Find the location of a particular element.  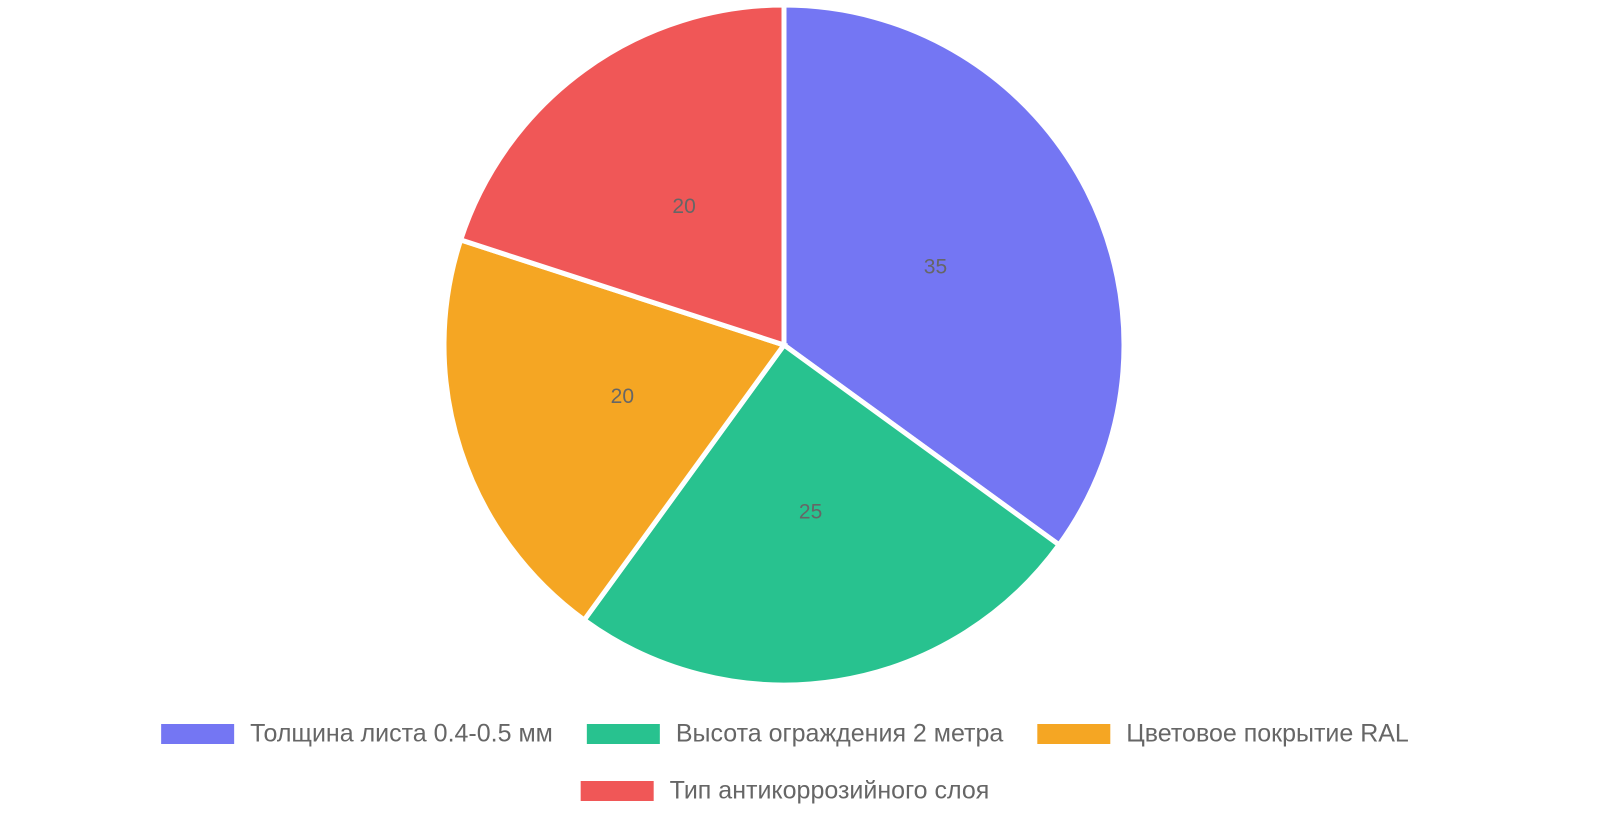

value-label: 25 is located at coordinates (810, 511).